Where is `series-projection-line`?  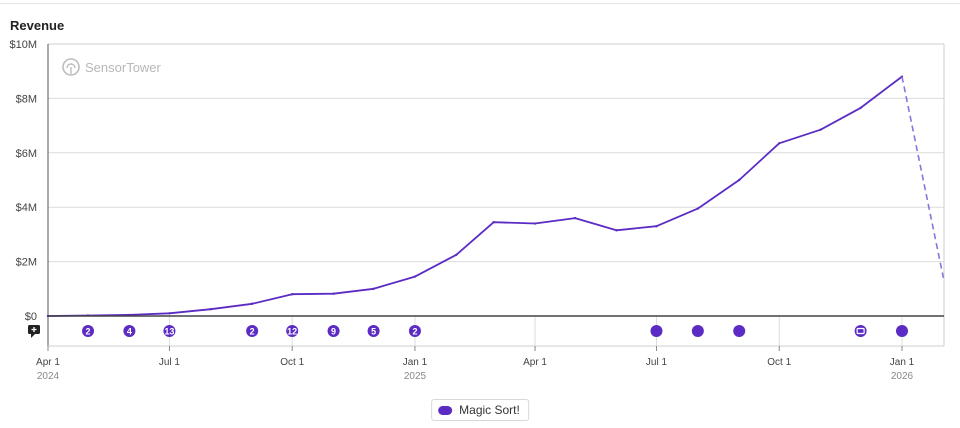 series-projection-line is located at coordinates (923, 177).